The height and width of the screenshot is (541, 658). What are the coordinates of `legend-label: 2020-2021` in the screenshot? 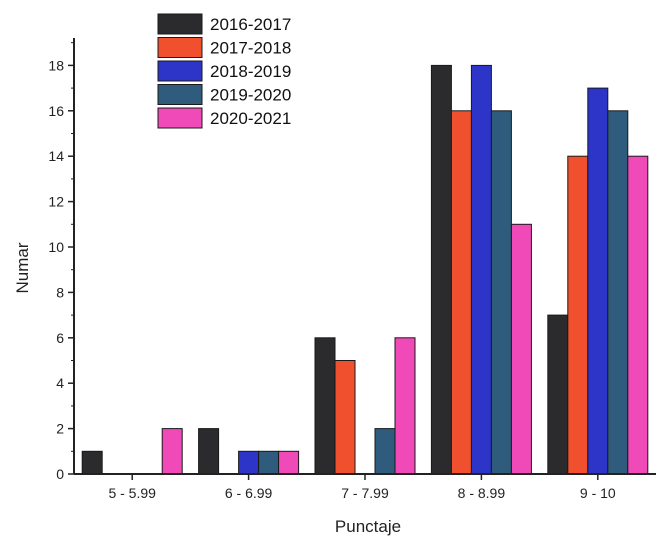 It's located at (250, 118).